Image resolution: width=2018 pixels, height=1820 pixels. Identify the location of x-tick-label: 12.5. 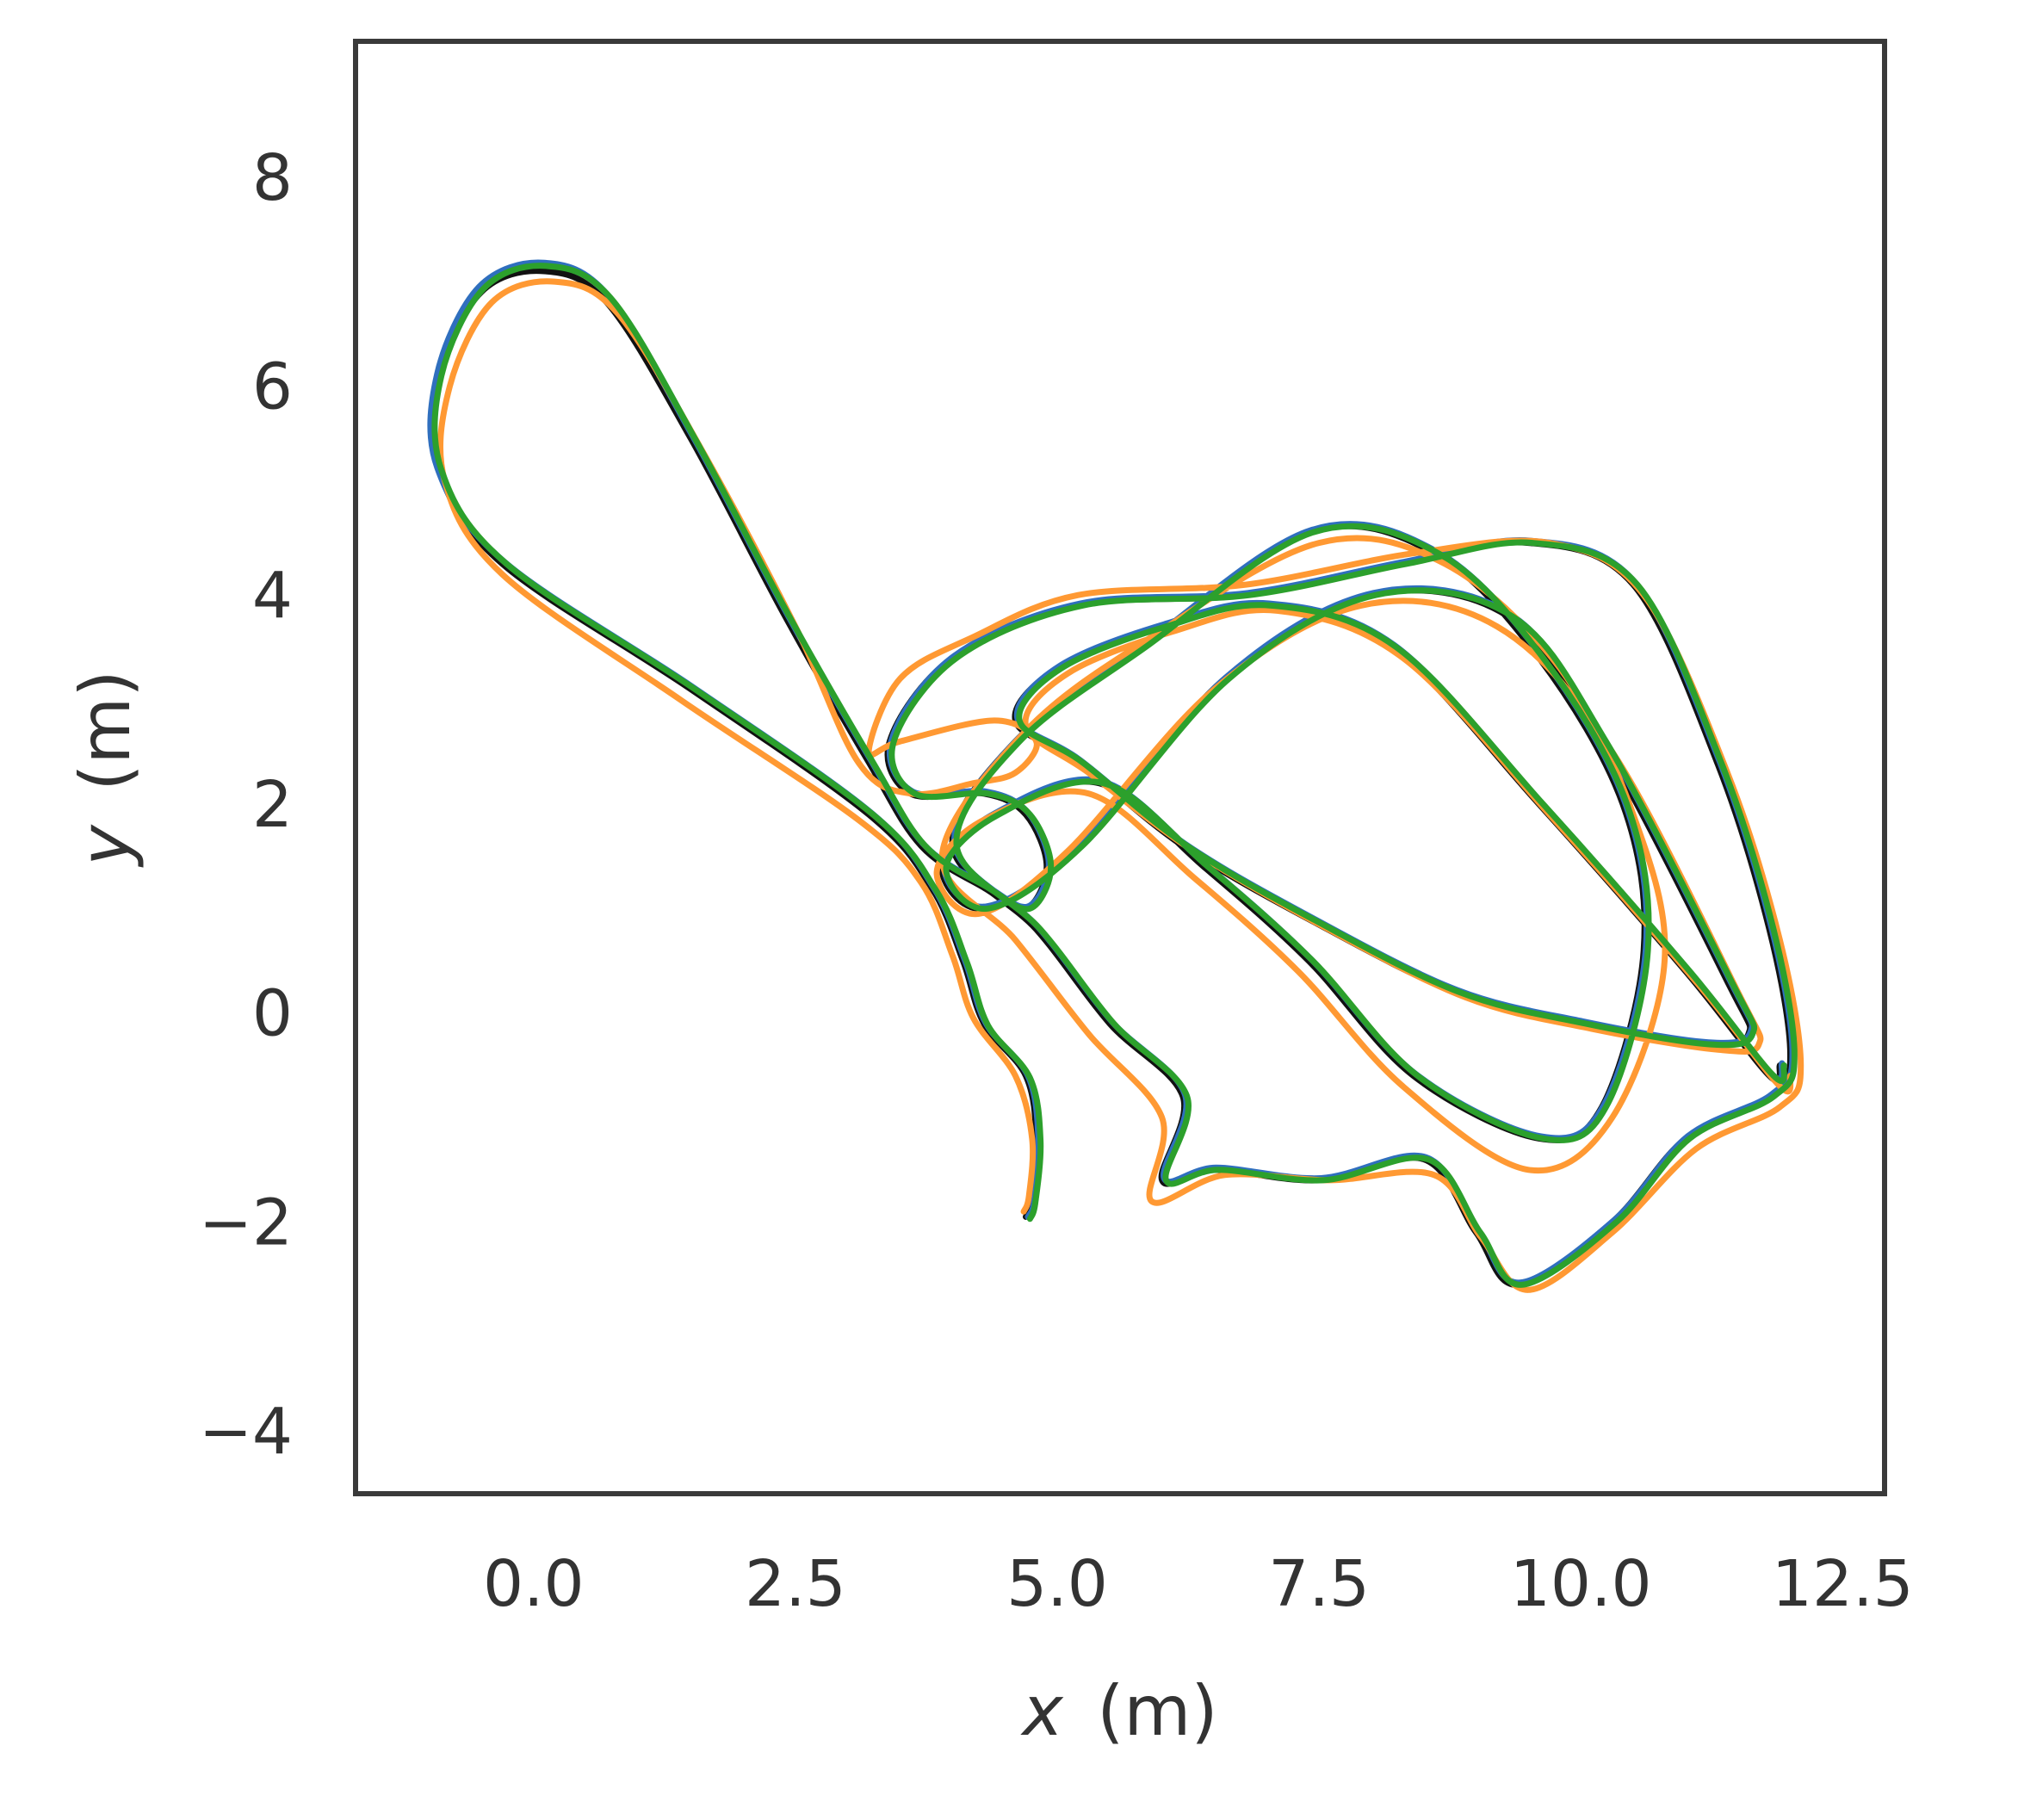
(1843, 1584).